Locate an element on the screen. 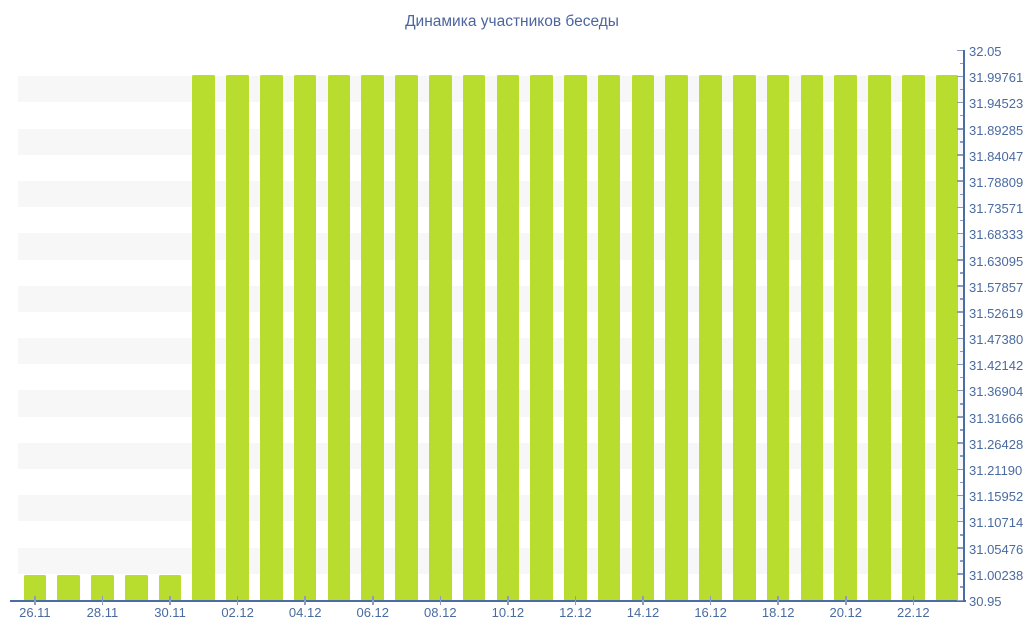 Image resolution: width=1024 pixels, height=640 pixels. bar-19.12 is located at coordinates (812, 337).